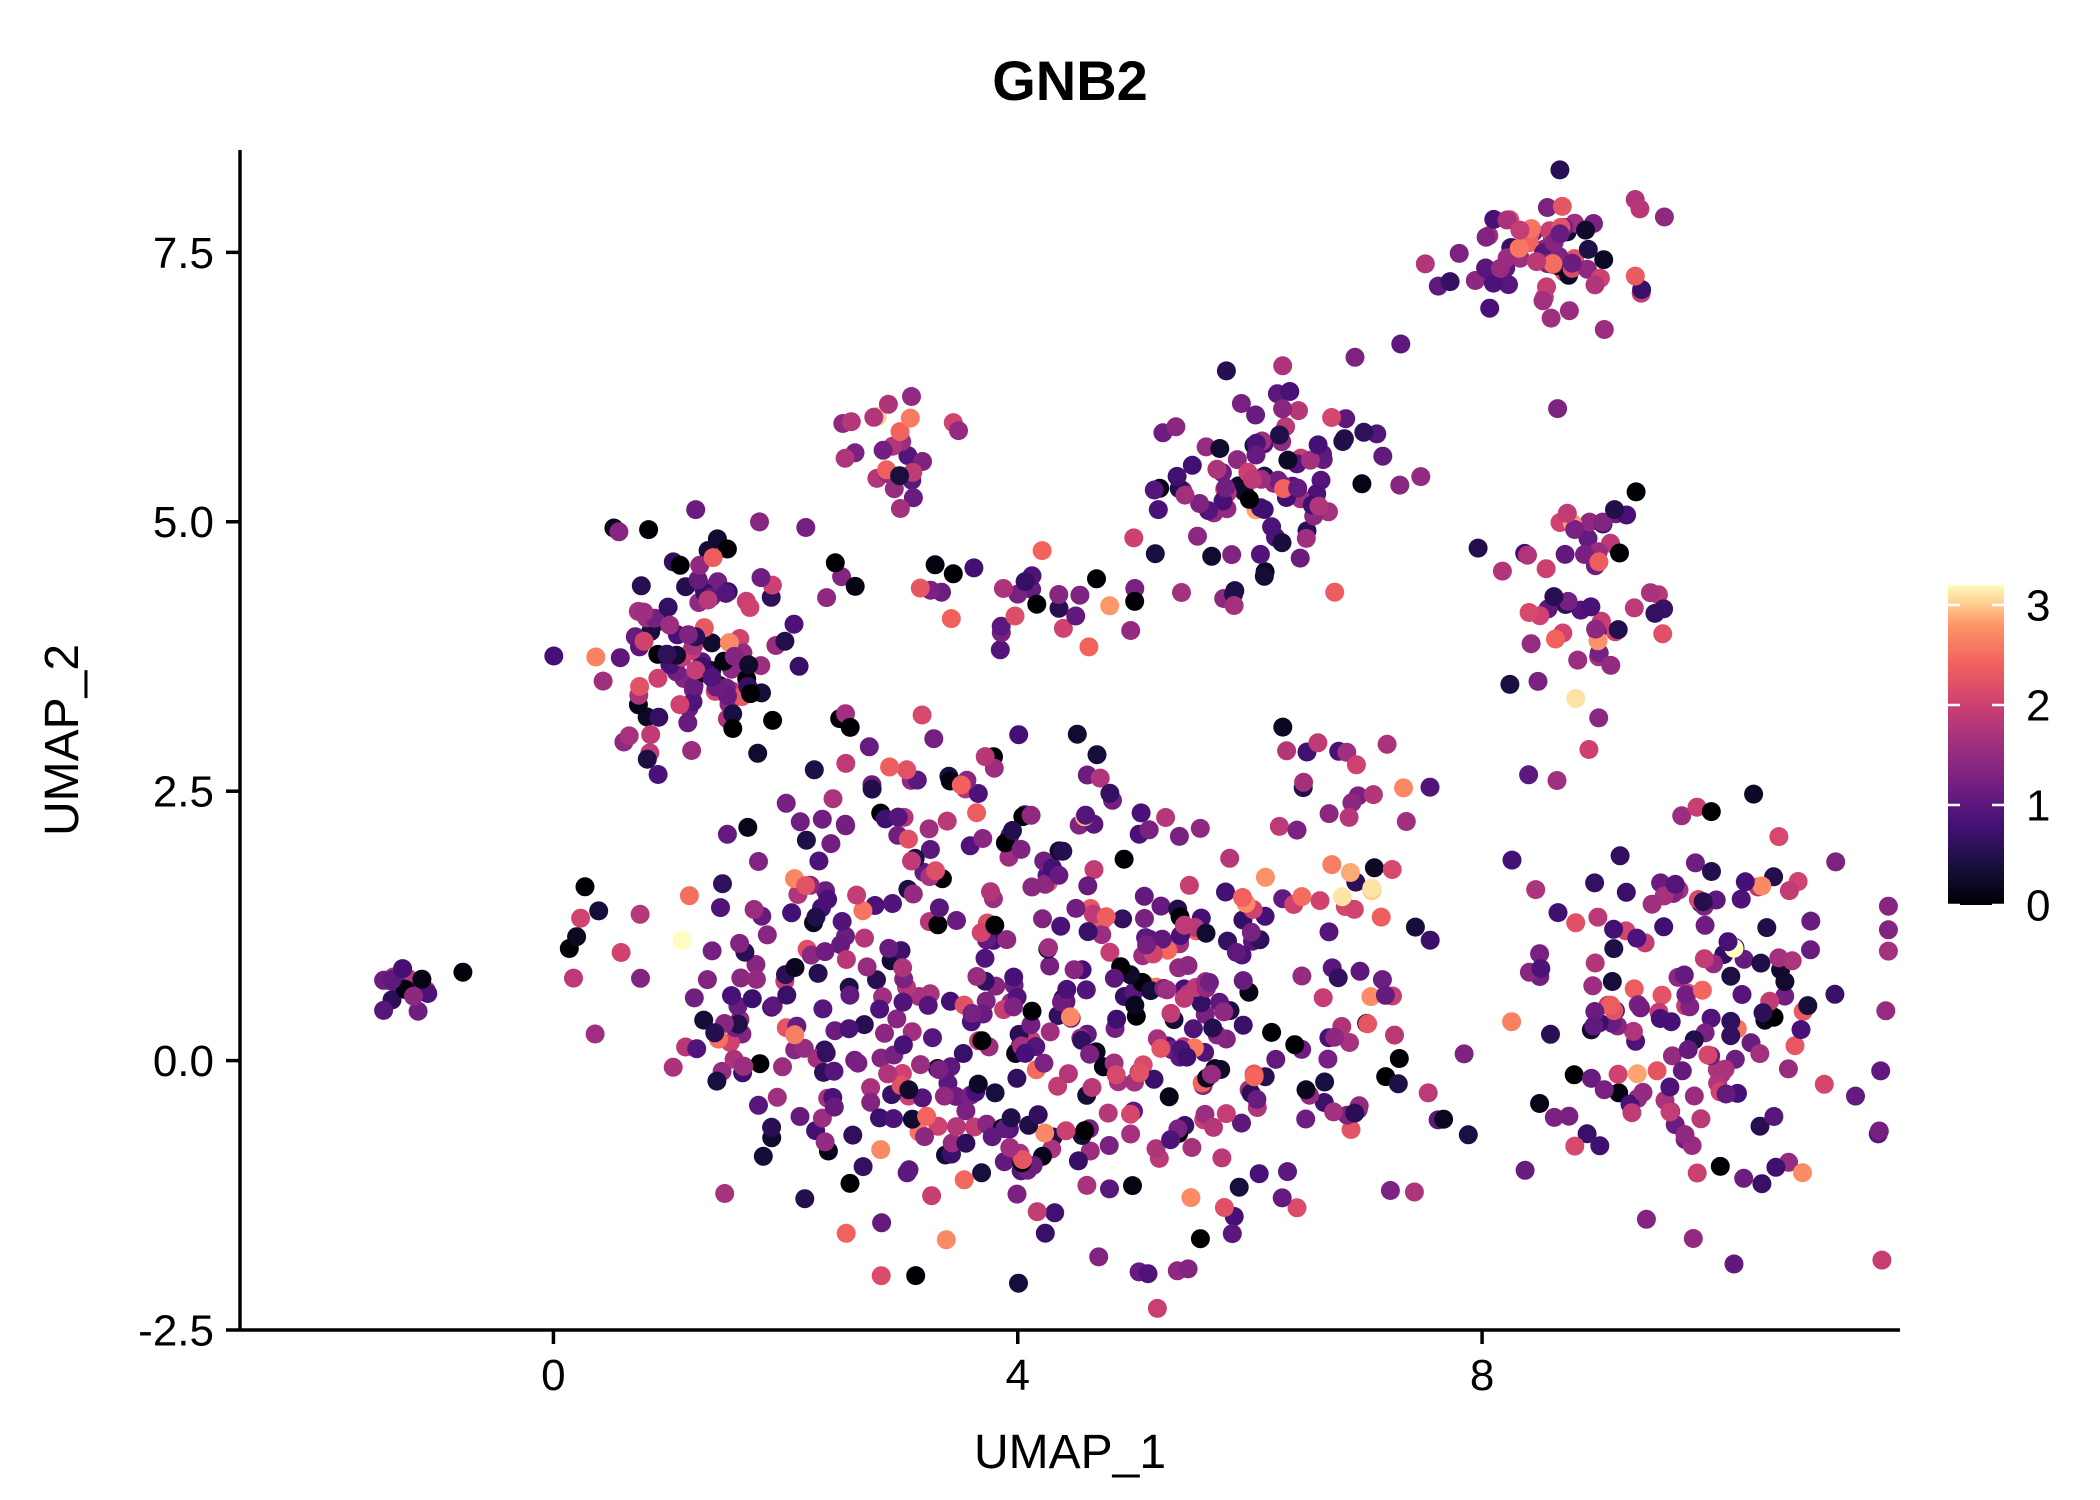  What do you see at coordinates (183, 522) in the screenshot?
I see `y-tick-label: 5.0` at bounding box center [183, 522].